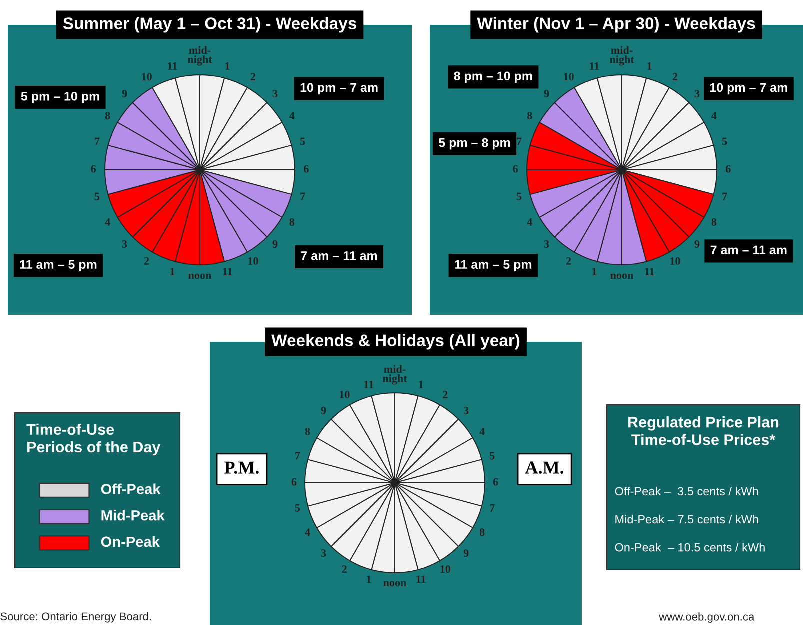 The height and width of the screenshot is (625, 803). Describe the element at coordinates (131, 489) in the screenshot. I see `category-label: Off-Peak` at that location.